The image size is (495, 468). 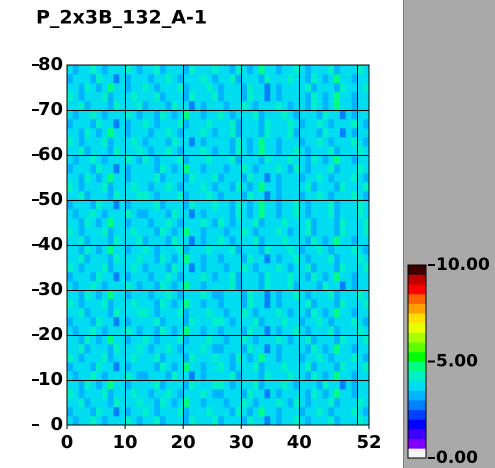 I want to click on y-tick-label: 40, so click(x=50, y=244).